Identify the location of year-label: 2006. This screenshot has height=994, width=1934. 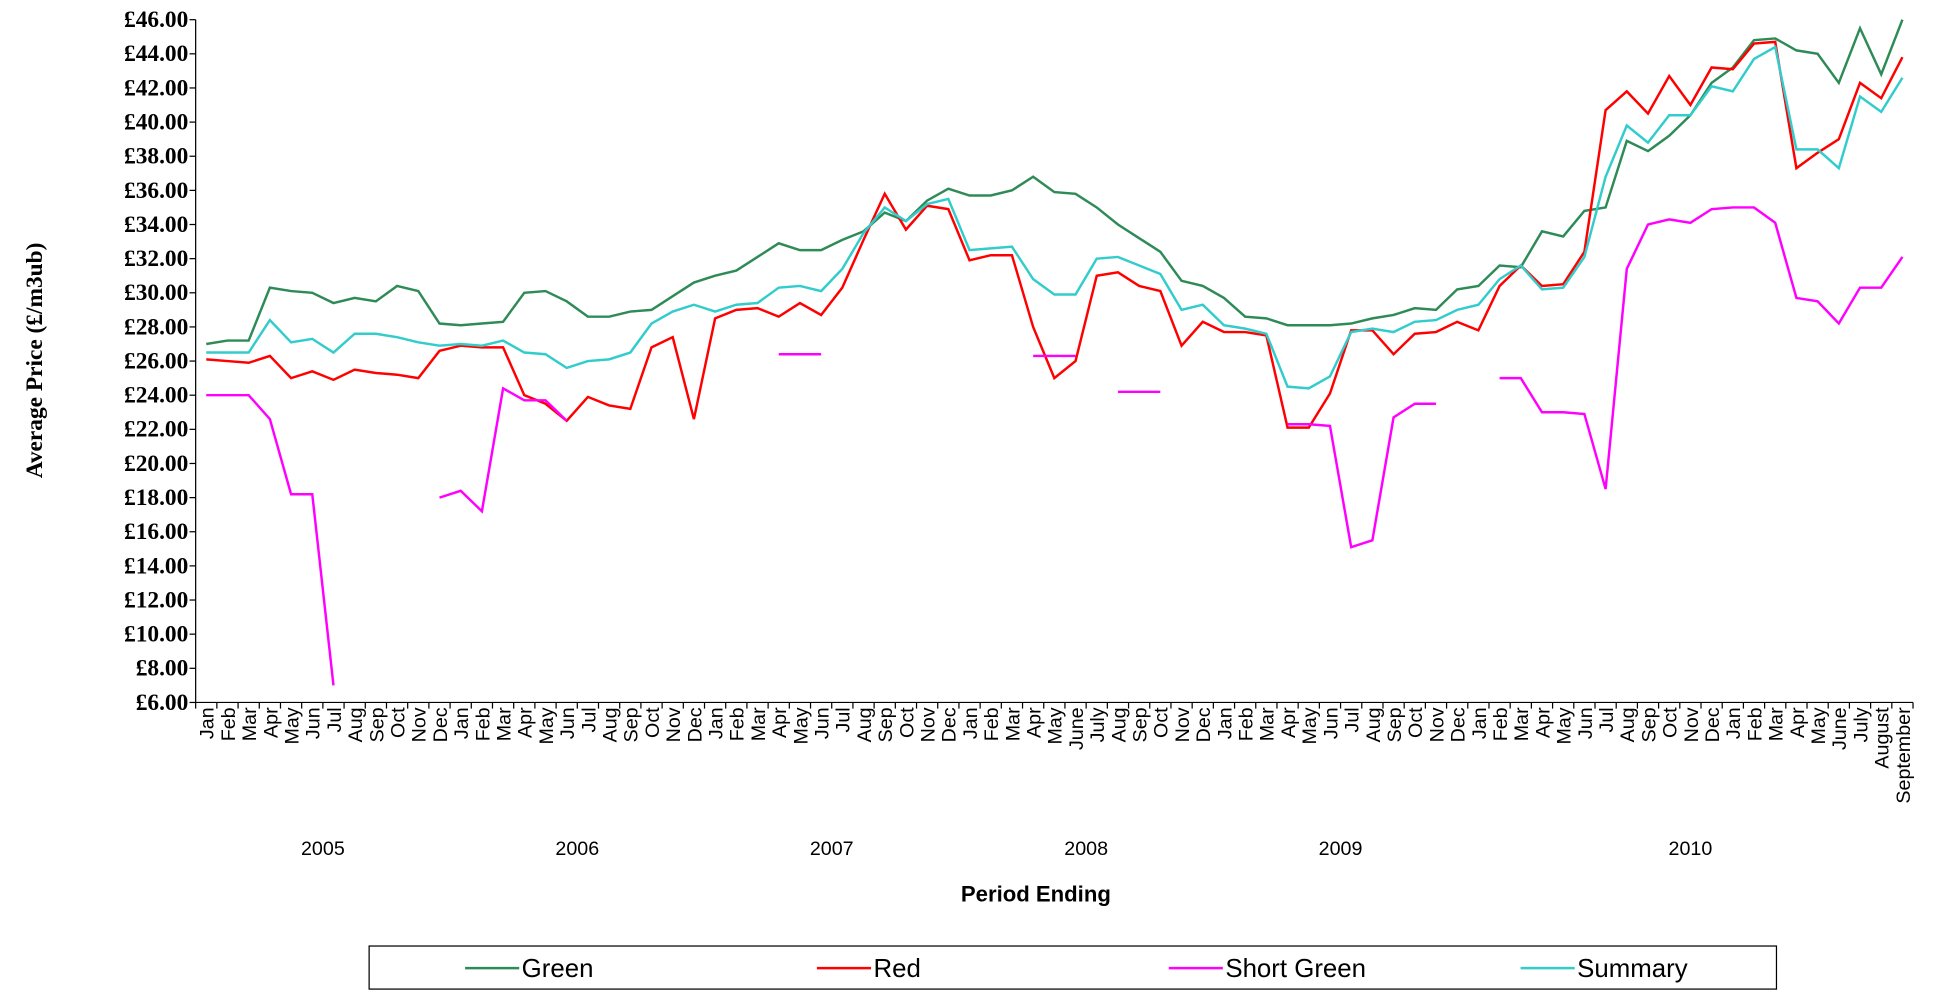
(577, 849).